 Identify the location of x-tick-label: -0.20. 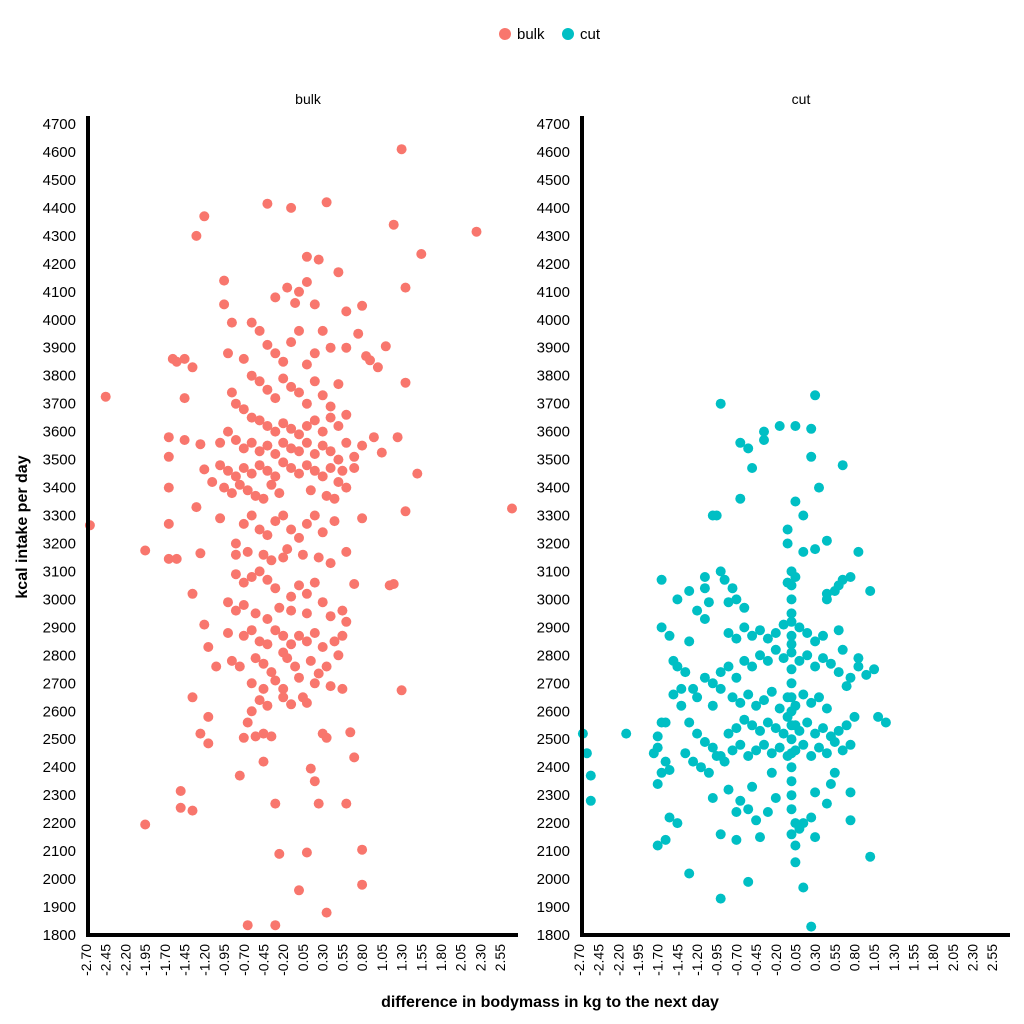
(283, 960).